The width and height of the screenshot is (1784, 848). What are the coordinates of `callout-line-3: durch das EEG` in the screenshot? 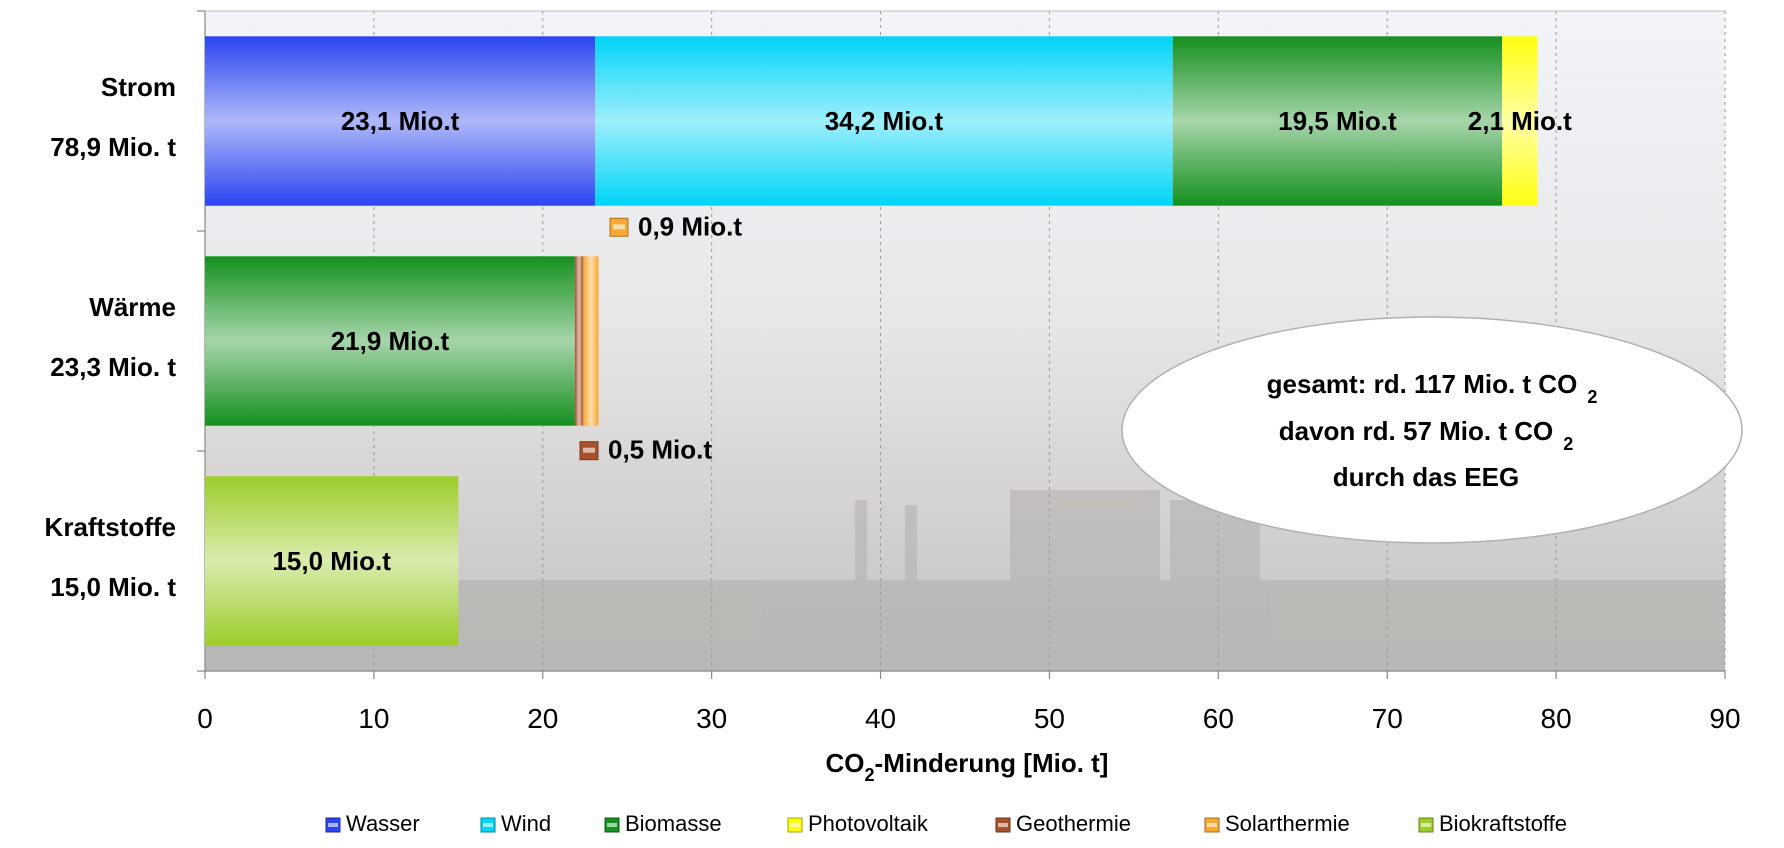 It's located at (1426, 477).